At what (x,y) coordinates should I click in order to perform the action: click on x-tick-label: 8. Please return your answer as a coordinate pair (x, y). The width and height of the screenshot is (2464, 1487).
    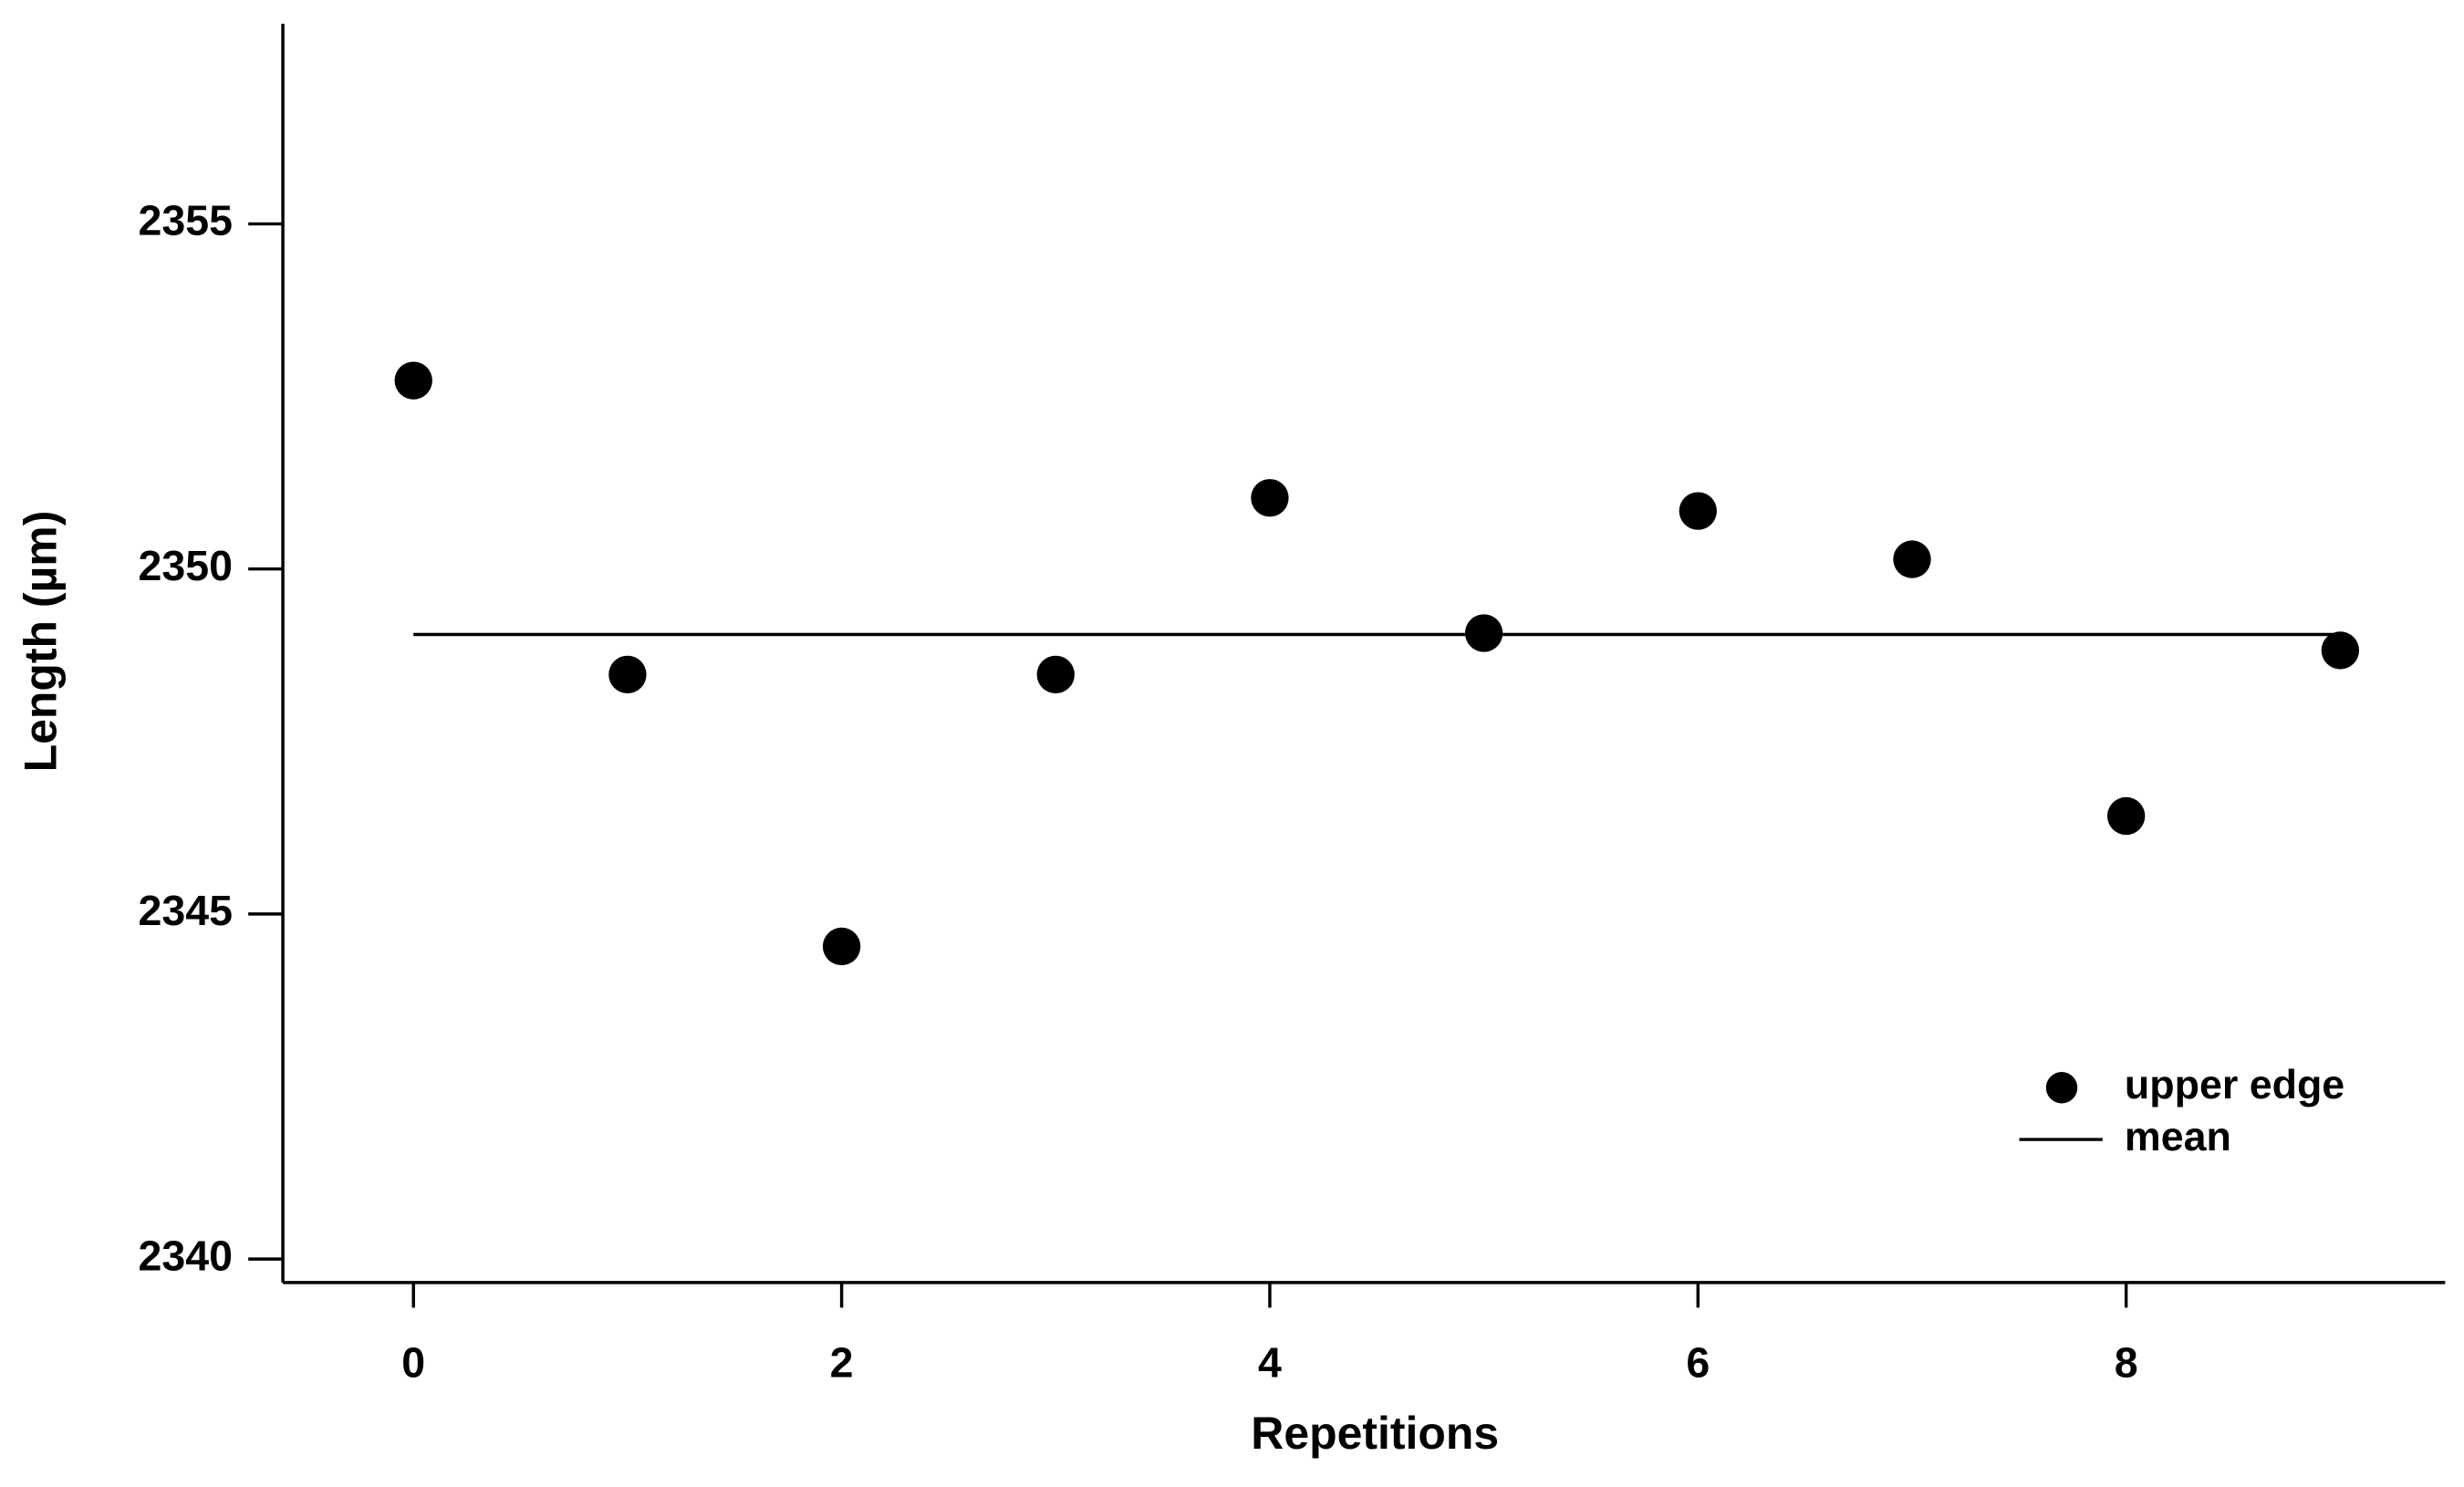
    Looking at the image, I should click on (2126, 1362).